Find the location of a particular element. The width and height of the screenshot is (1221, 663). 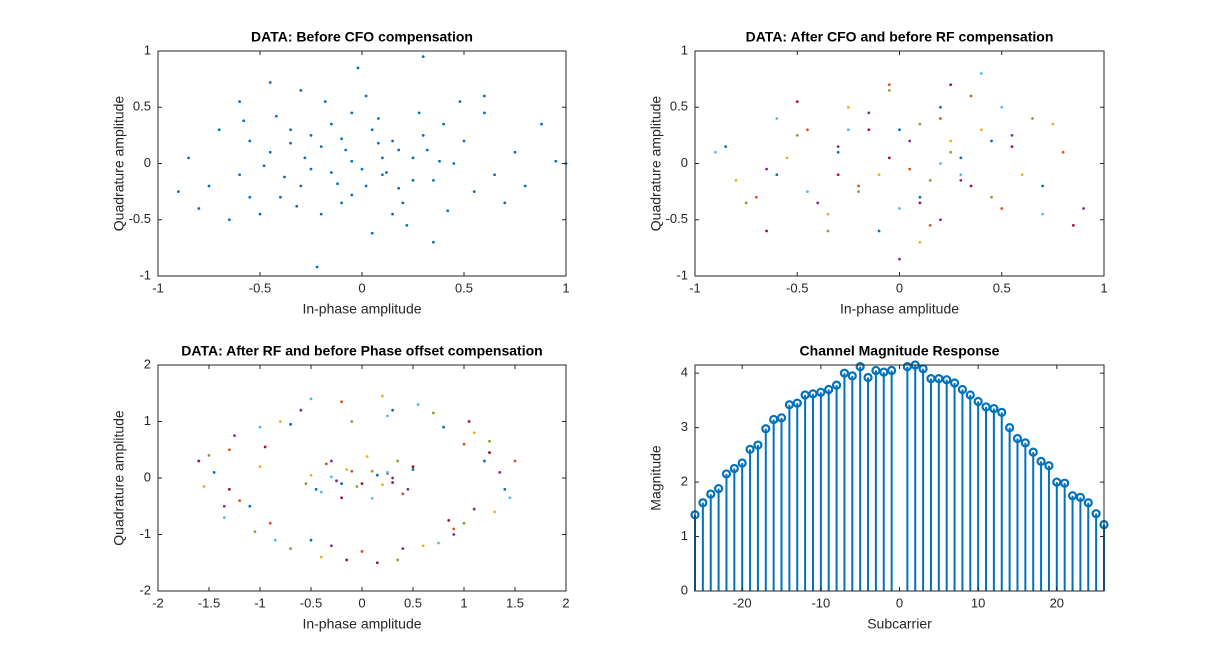

x-tick-label: 20 is located at coordinates (1057, 602).